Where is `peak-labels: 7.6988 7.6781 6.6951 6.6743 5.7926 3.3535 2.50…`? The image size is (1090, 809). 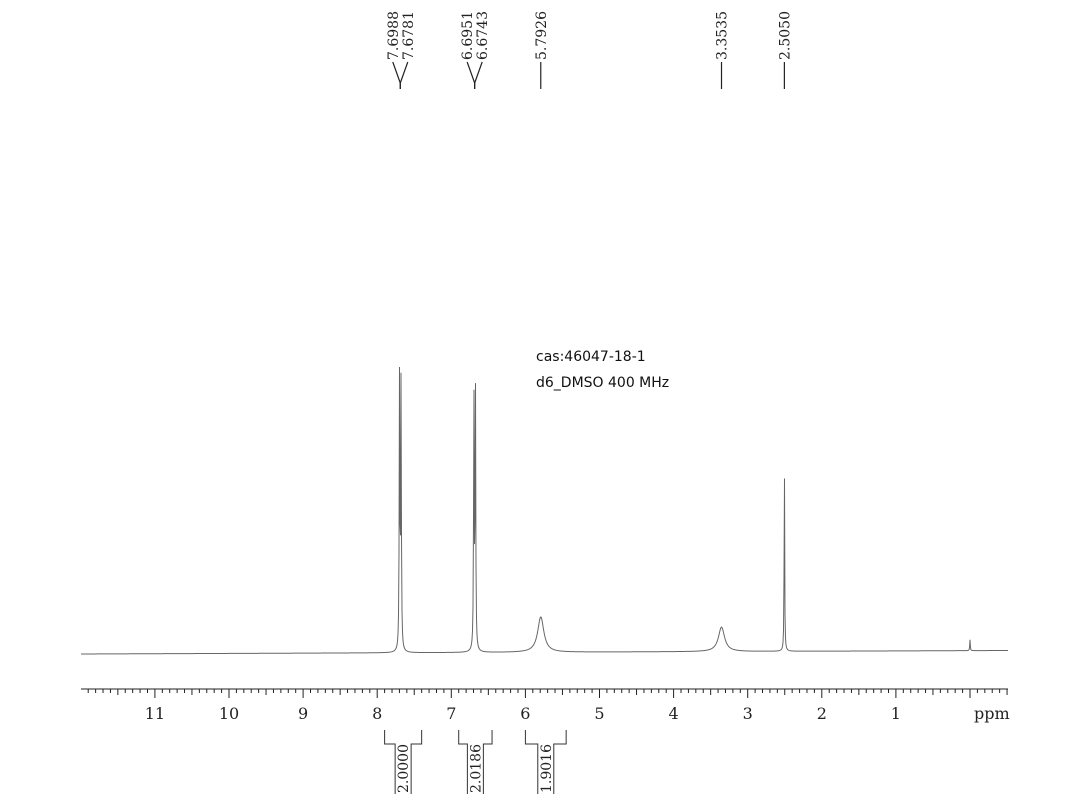 peak-labels: 7.6988 7.6781 6.6951 6.6743 5.7926 3.3535 2.50… is located at coordinates (589, 50).